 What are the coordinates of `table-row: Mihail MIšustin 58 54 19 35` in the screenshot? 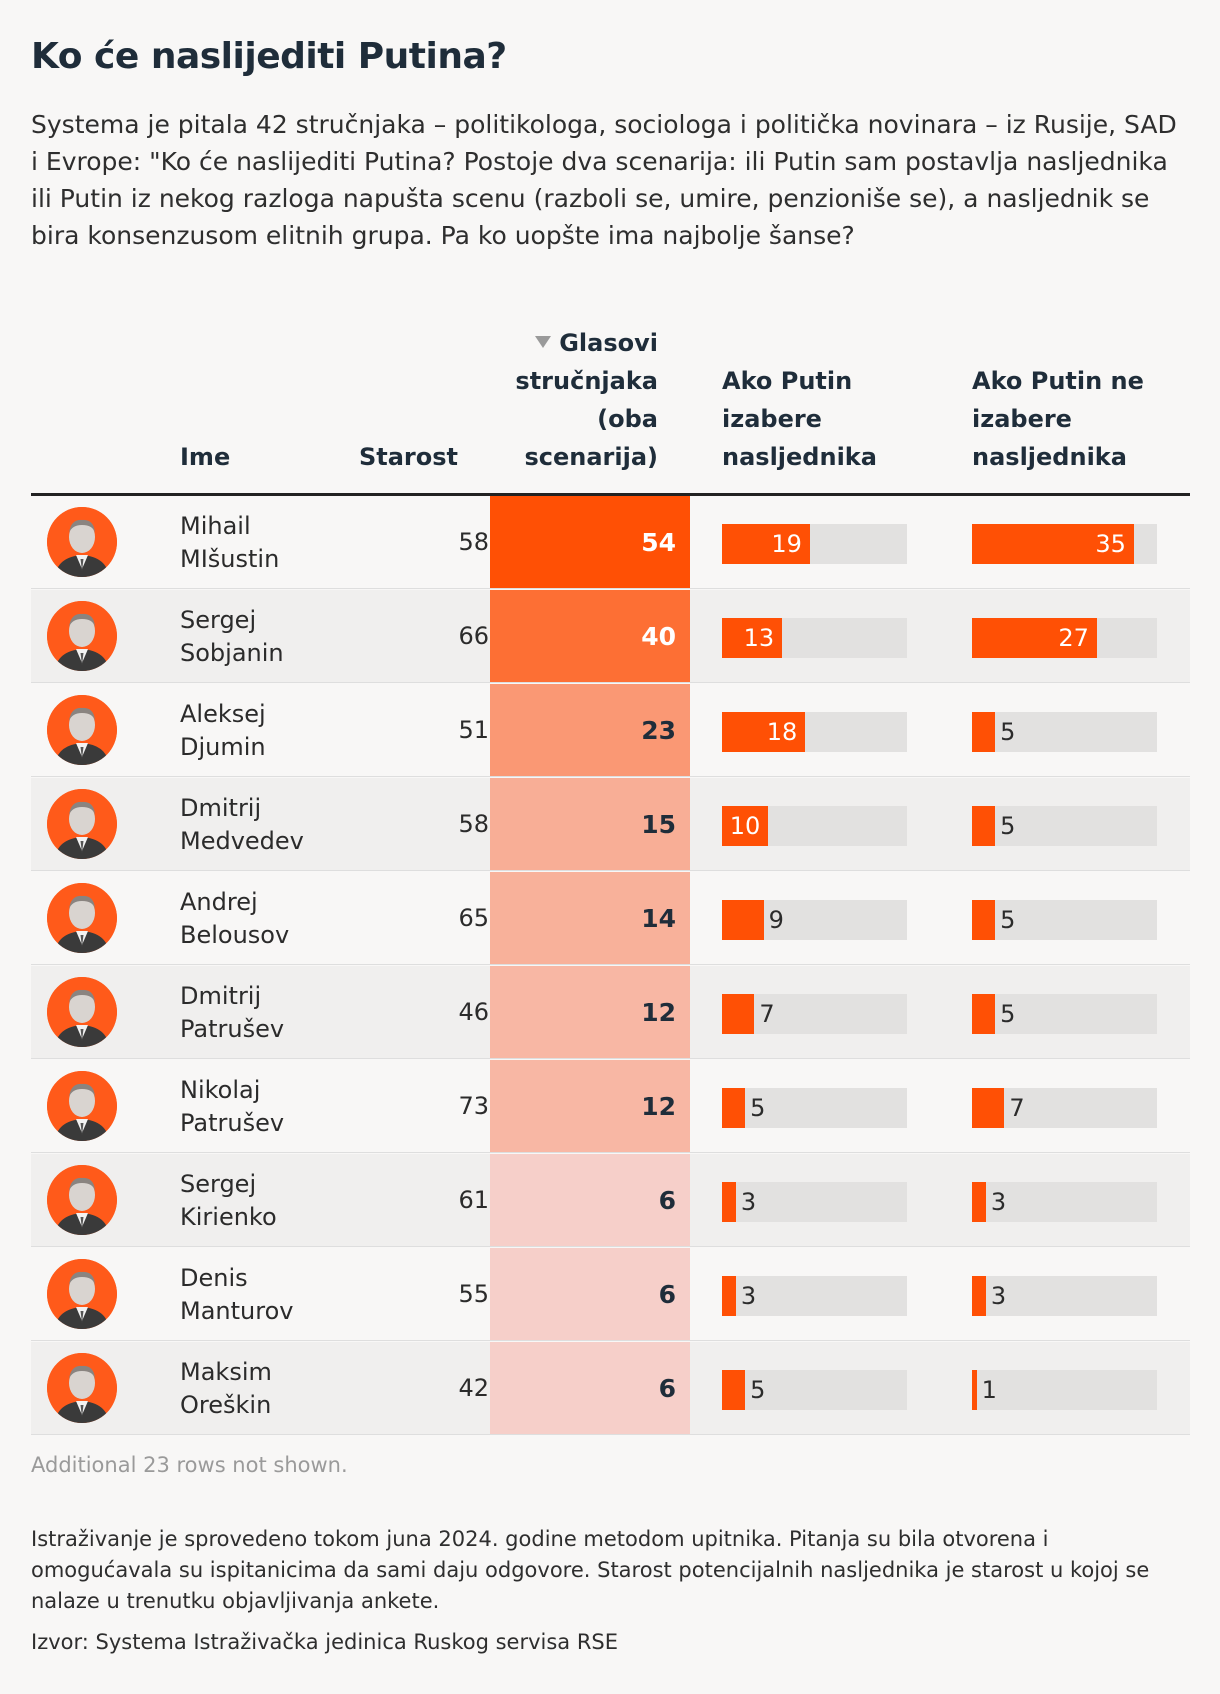 It's located at (610, 542).